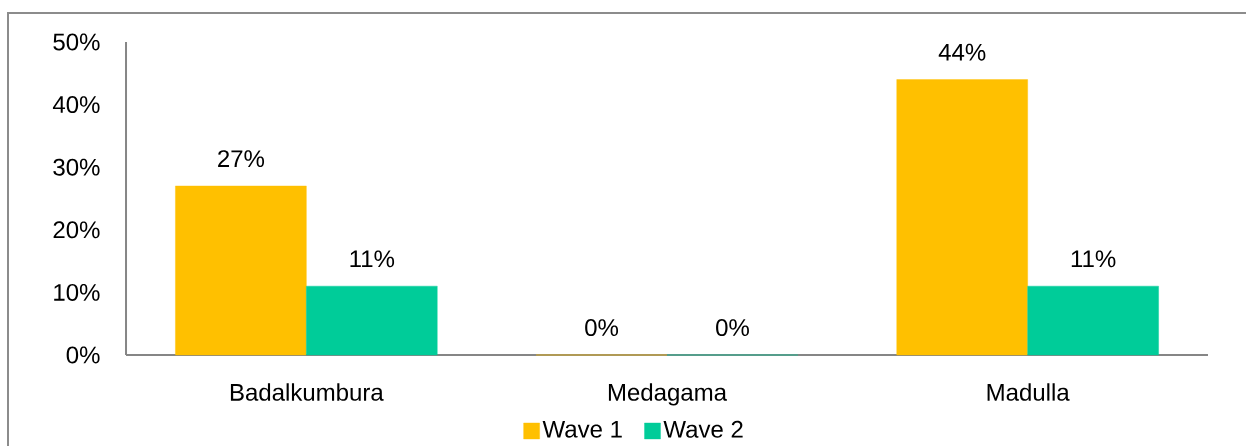 The height and width of the screenshot is (446, 1246). Describe the element at coordinates (76, 167) in the screenshot. I see `y-tick-label: 30%` at that location.